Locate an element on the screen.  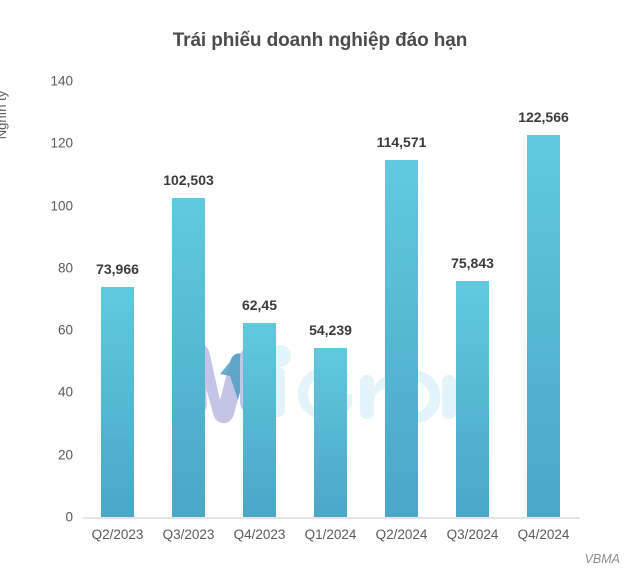
y-tick-label: 100 is located at coordinates (61, 206).